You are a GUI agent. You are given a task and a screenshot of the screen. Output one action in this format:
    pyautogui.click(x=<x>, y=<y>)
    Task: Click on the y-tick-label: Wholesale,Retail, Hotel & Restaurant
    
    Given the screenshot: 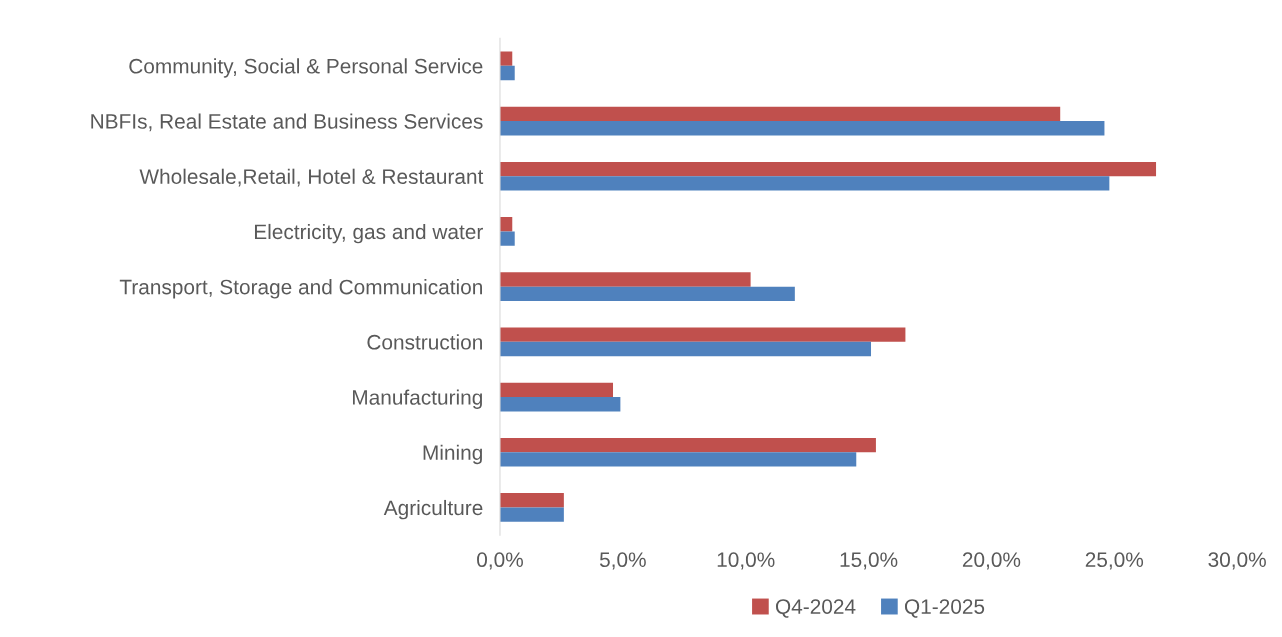 What is the action you would take?
    pyautogui.click(x=311, y=177)
    